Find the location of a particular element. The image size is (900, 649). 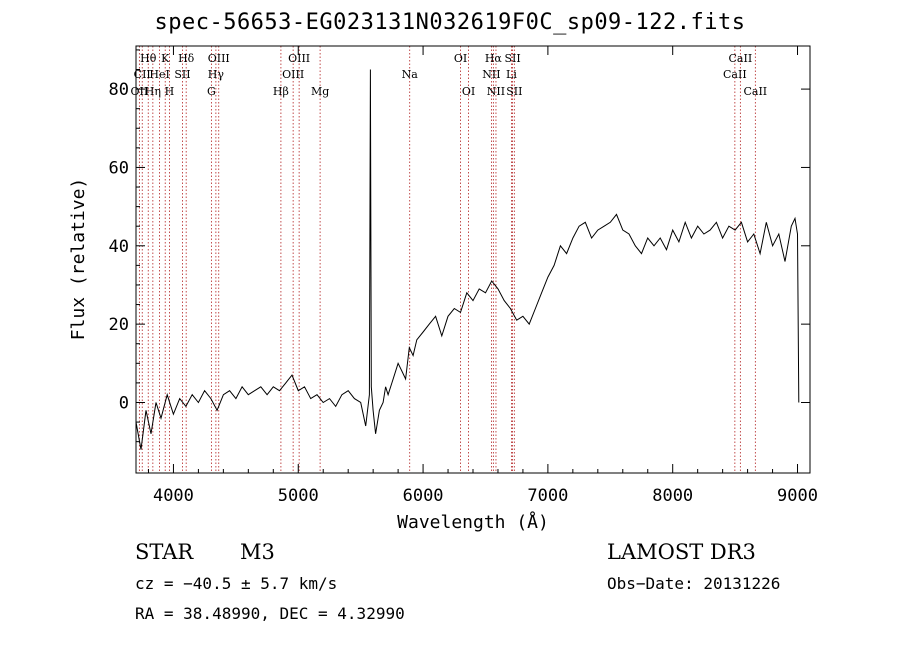

emission-line-label-9: OIII is located at coordinates (219, 58).